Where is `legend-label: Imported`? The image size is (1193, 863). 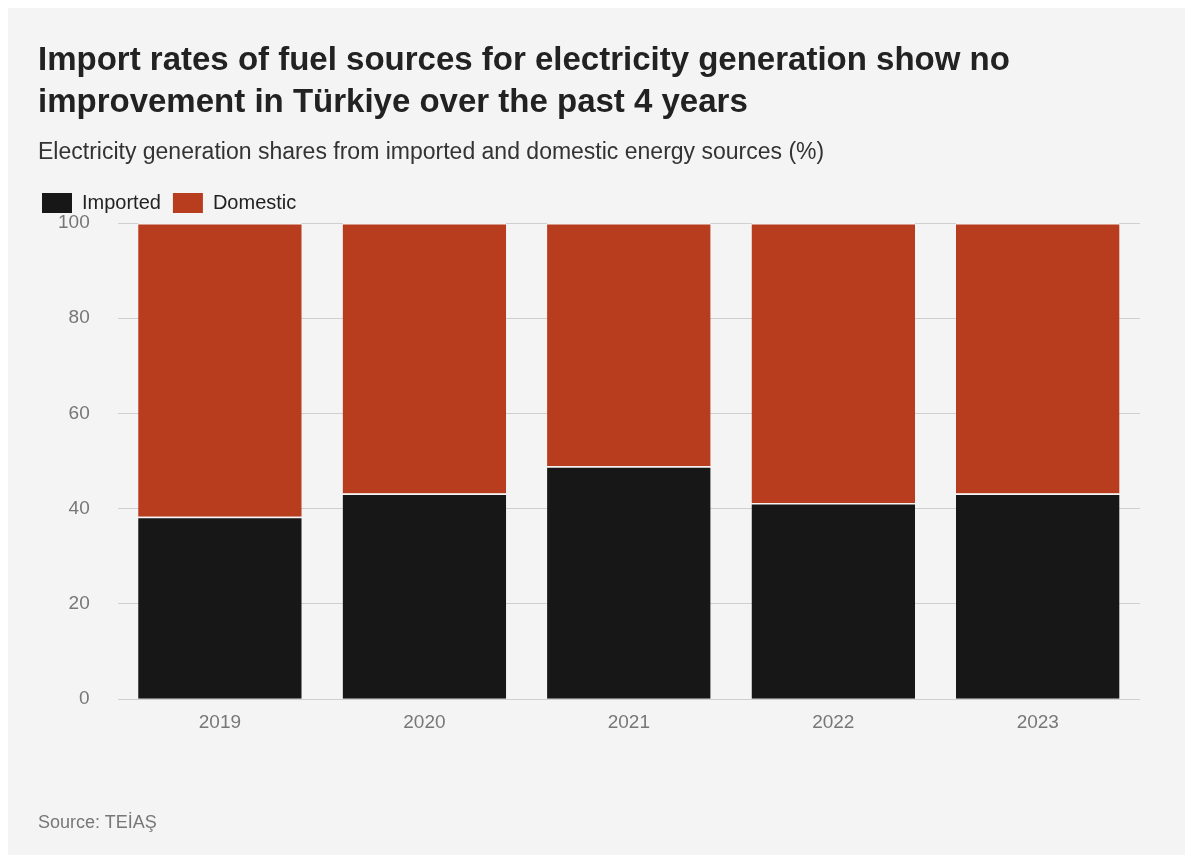
legend-label: Imported is located at coordinates (121, 201).